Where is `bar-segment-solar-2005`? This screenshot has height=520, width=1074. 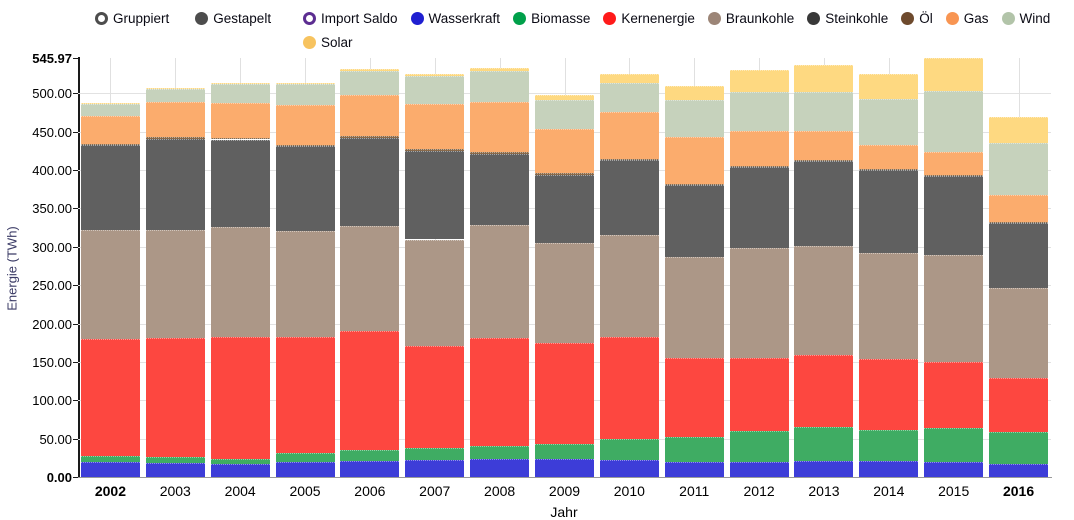
bar-segment-solar-2005 is located at coordinates (305, 83).